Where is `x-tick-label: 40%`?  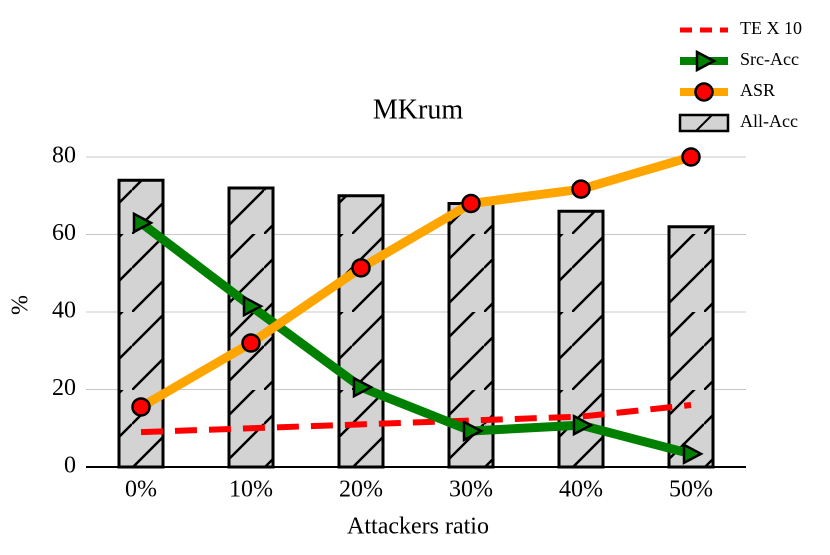
x-tick-label: 40% is located at coordinates (581, 490).